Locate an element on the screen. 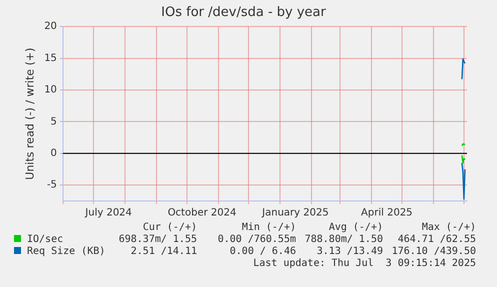  y-tick-label: -5 is located at coordinates (51, 185).